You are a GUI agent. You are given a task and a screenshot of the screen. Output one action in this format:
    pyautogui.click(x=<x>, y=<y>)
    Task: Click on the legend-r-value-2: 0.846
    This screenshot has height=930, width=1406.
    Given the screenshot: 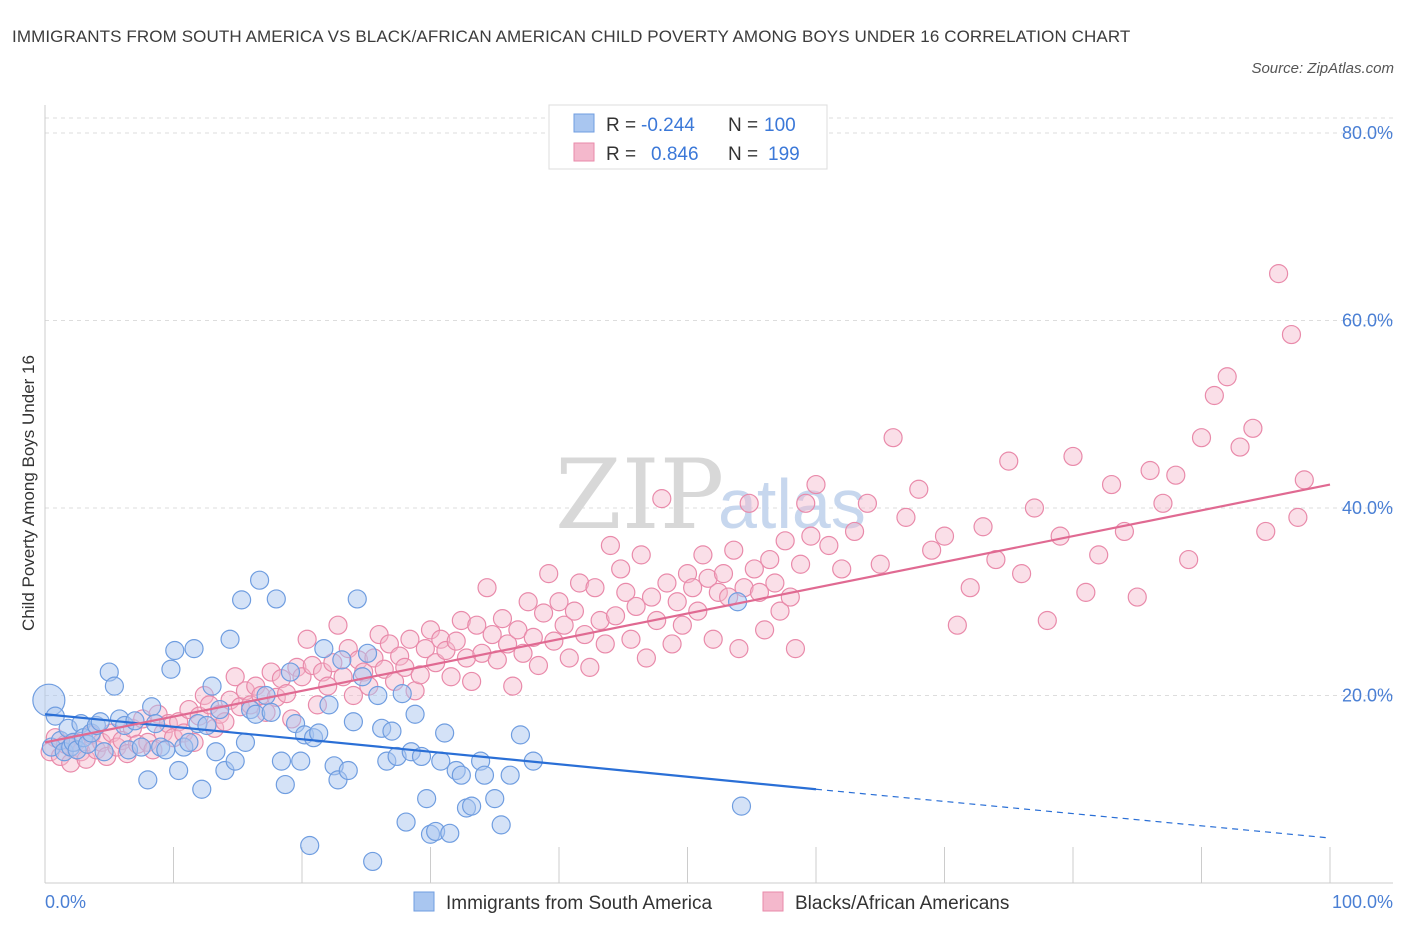 What is the action you would take?
    pyautogui.click(x=675, y=154)
    